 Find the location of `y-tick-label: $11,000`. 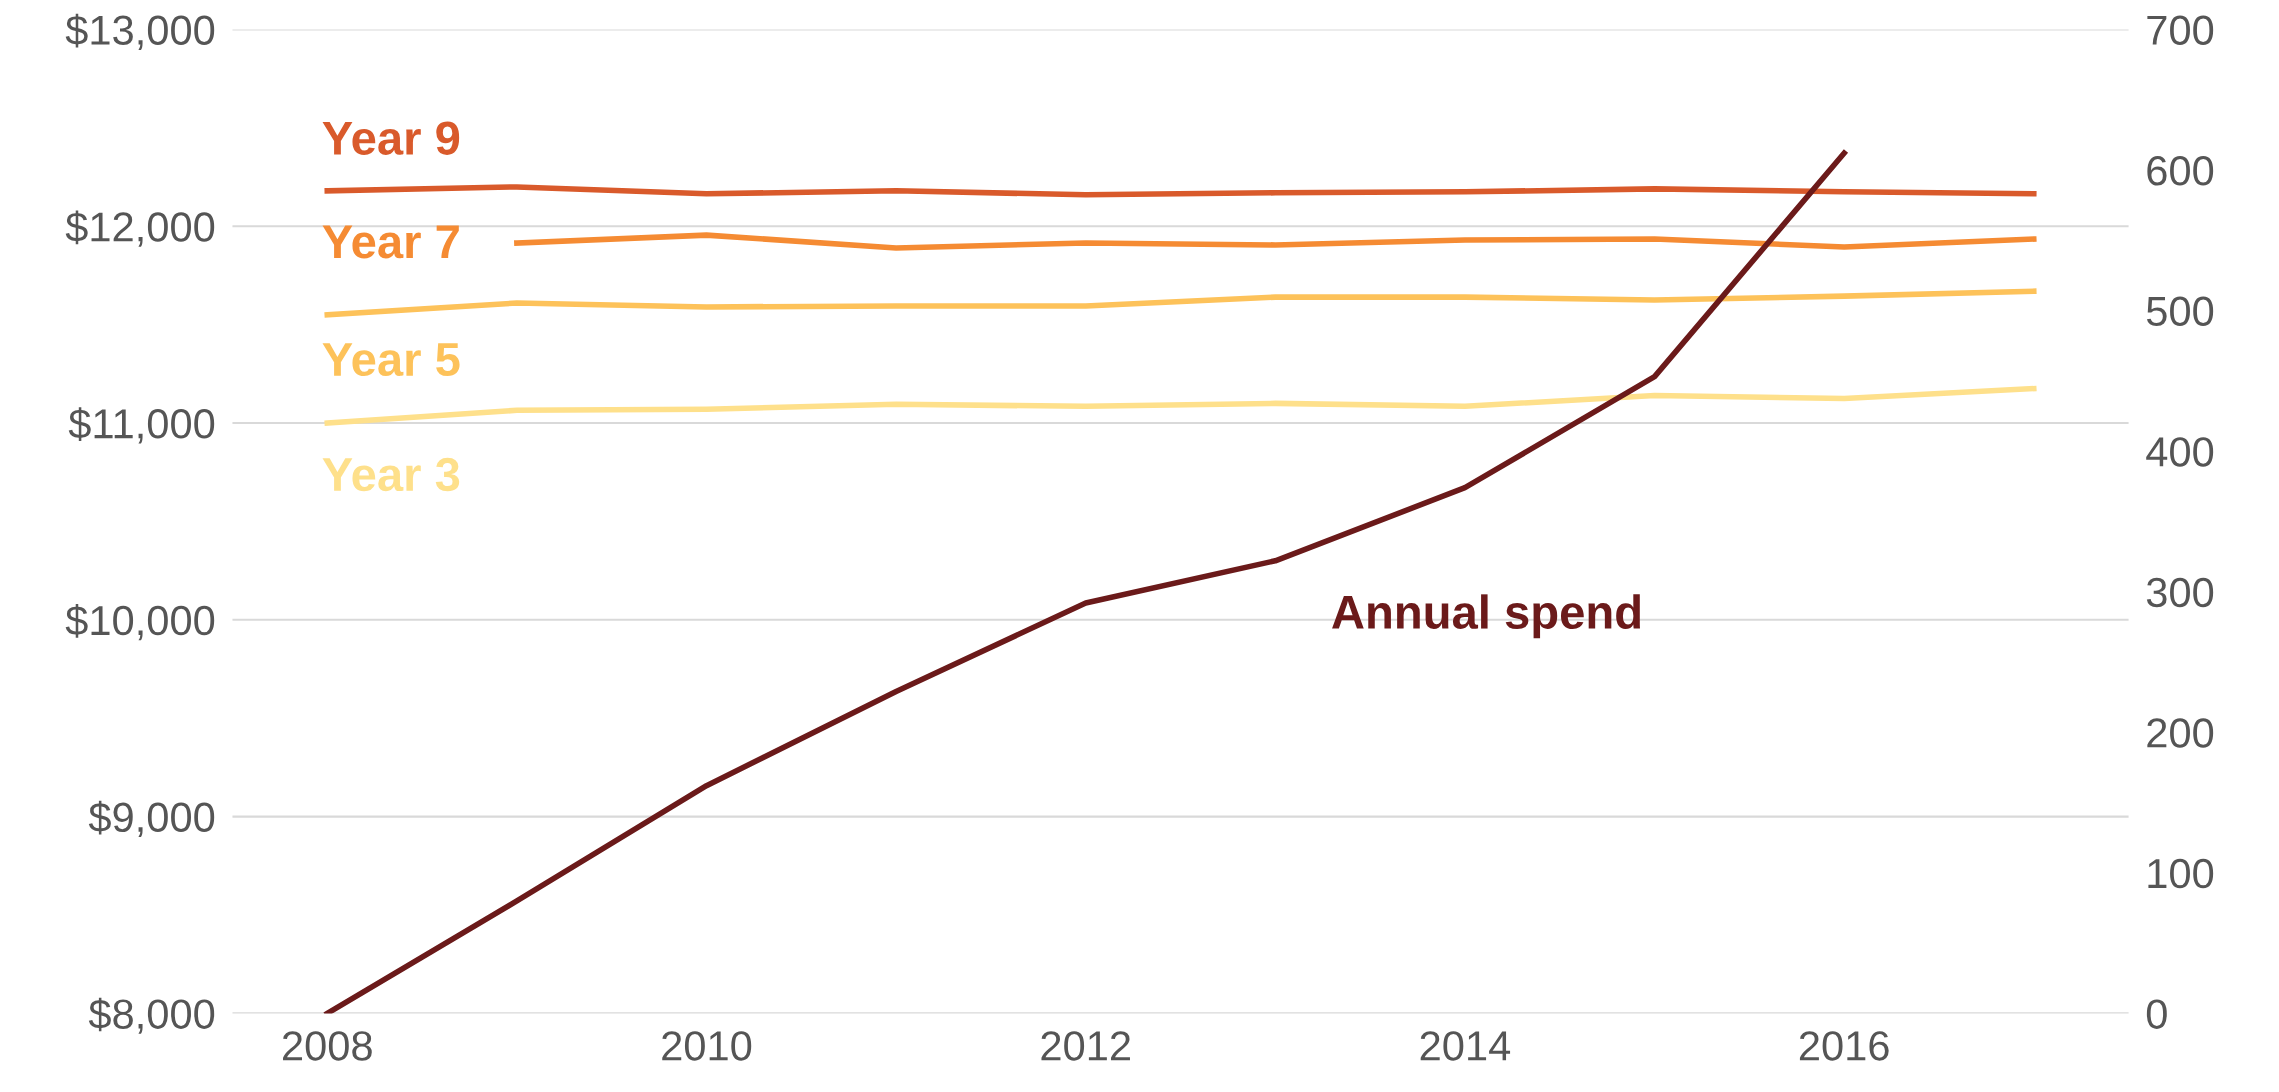

y-tick-label: $11,000 is located at coordinates (141, 425).